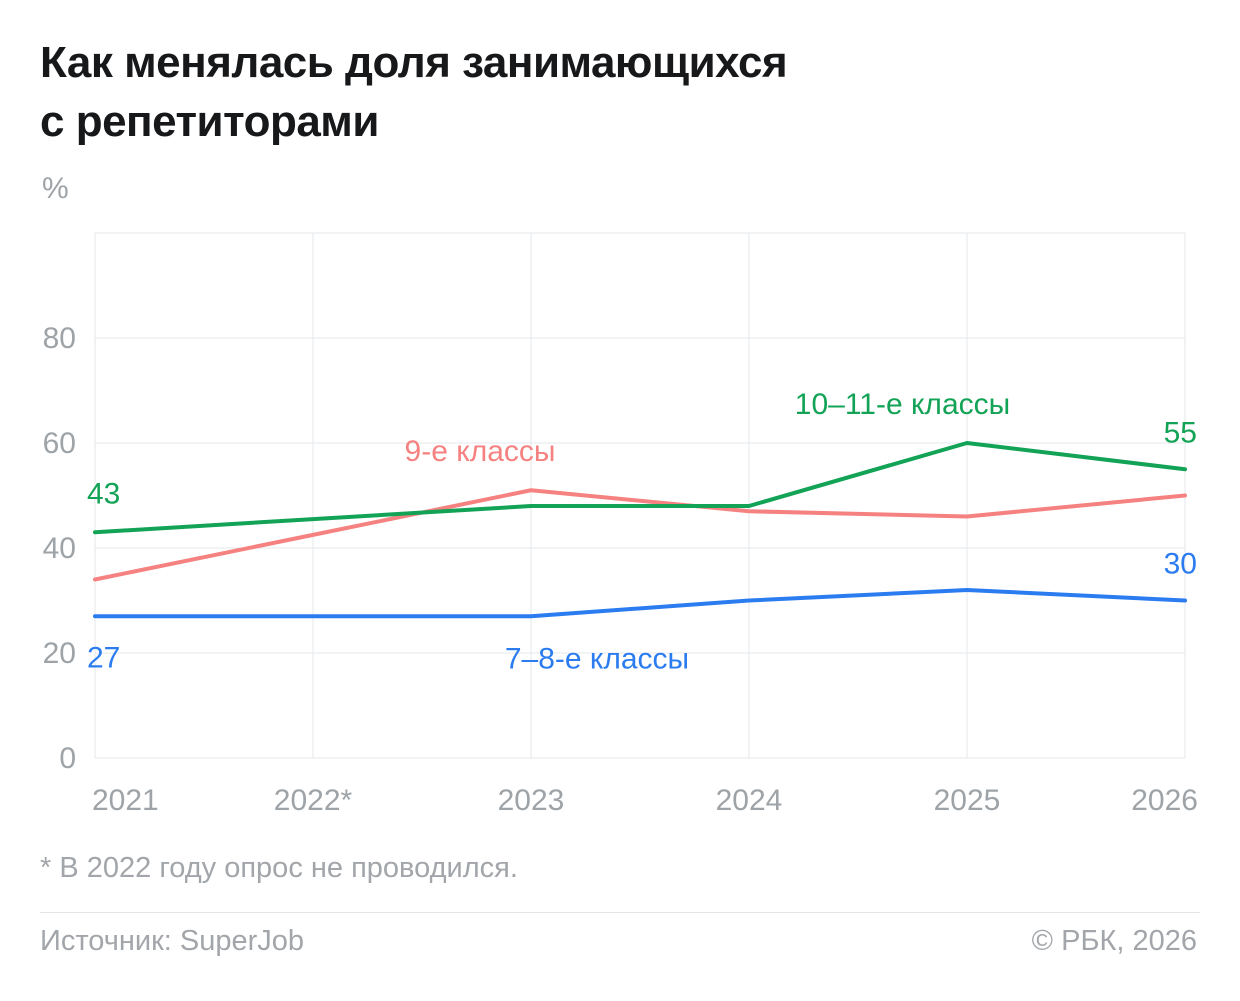  Describe the element at coordinates (55, 188) in the screenshot. I see `y-axis-unit-label: %` at that location.